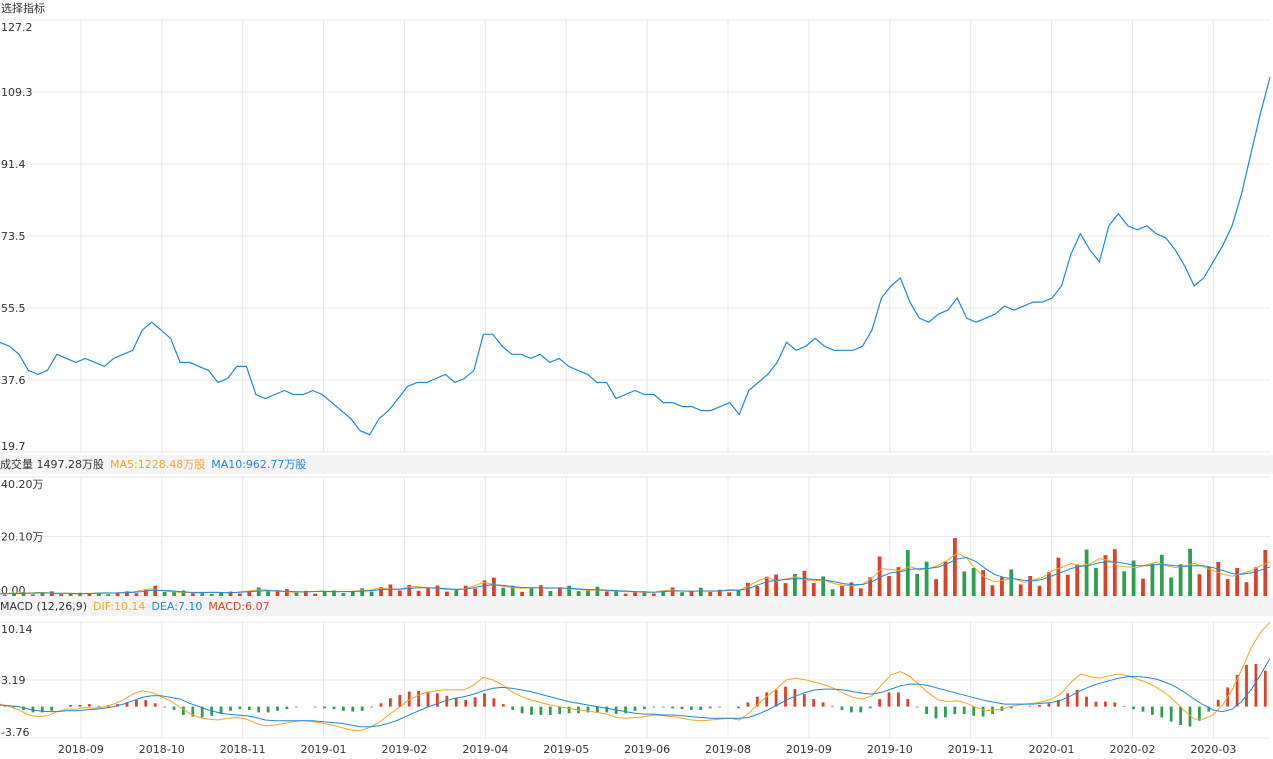 Image resolution: width=1273 pixels, height=759 pixels. I want to click on select-indicator-label: 选择指标, so click(23, 8).